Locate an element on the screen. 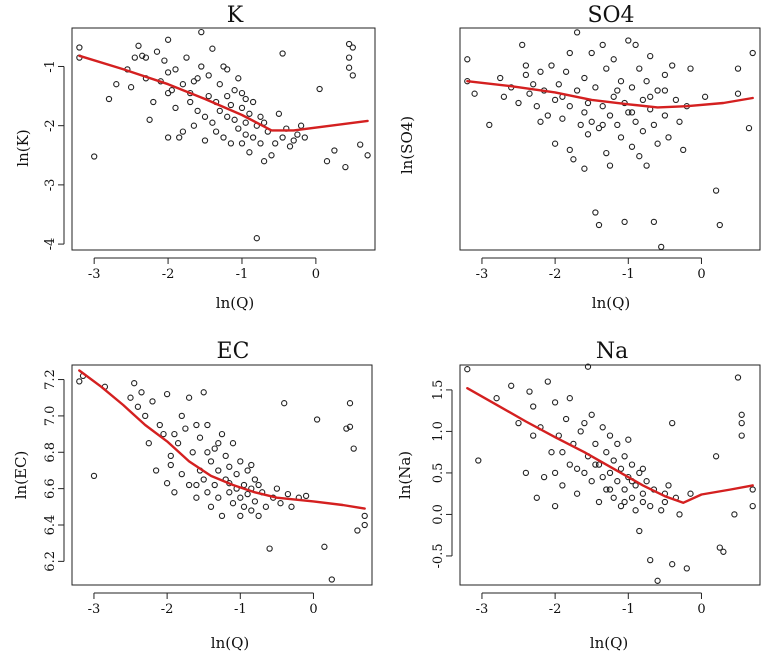 This screenshot has width=765, height=661. y-tick-label: -2 is located at coordinates (50, 125).